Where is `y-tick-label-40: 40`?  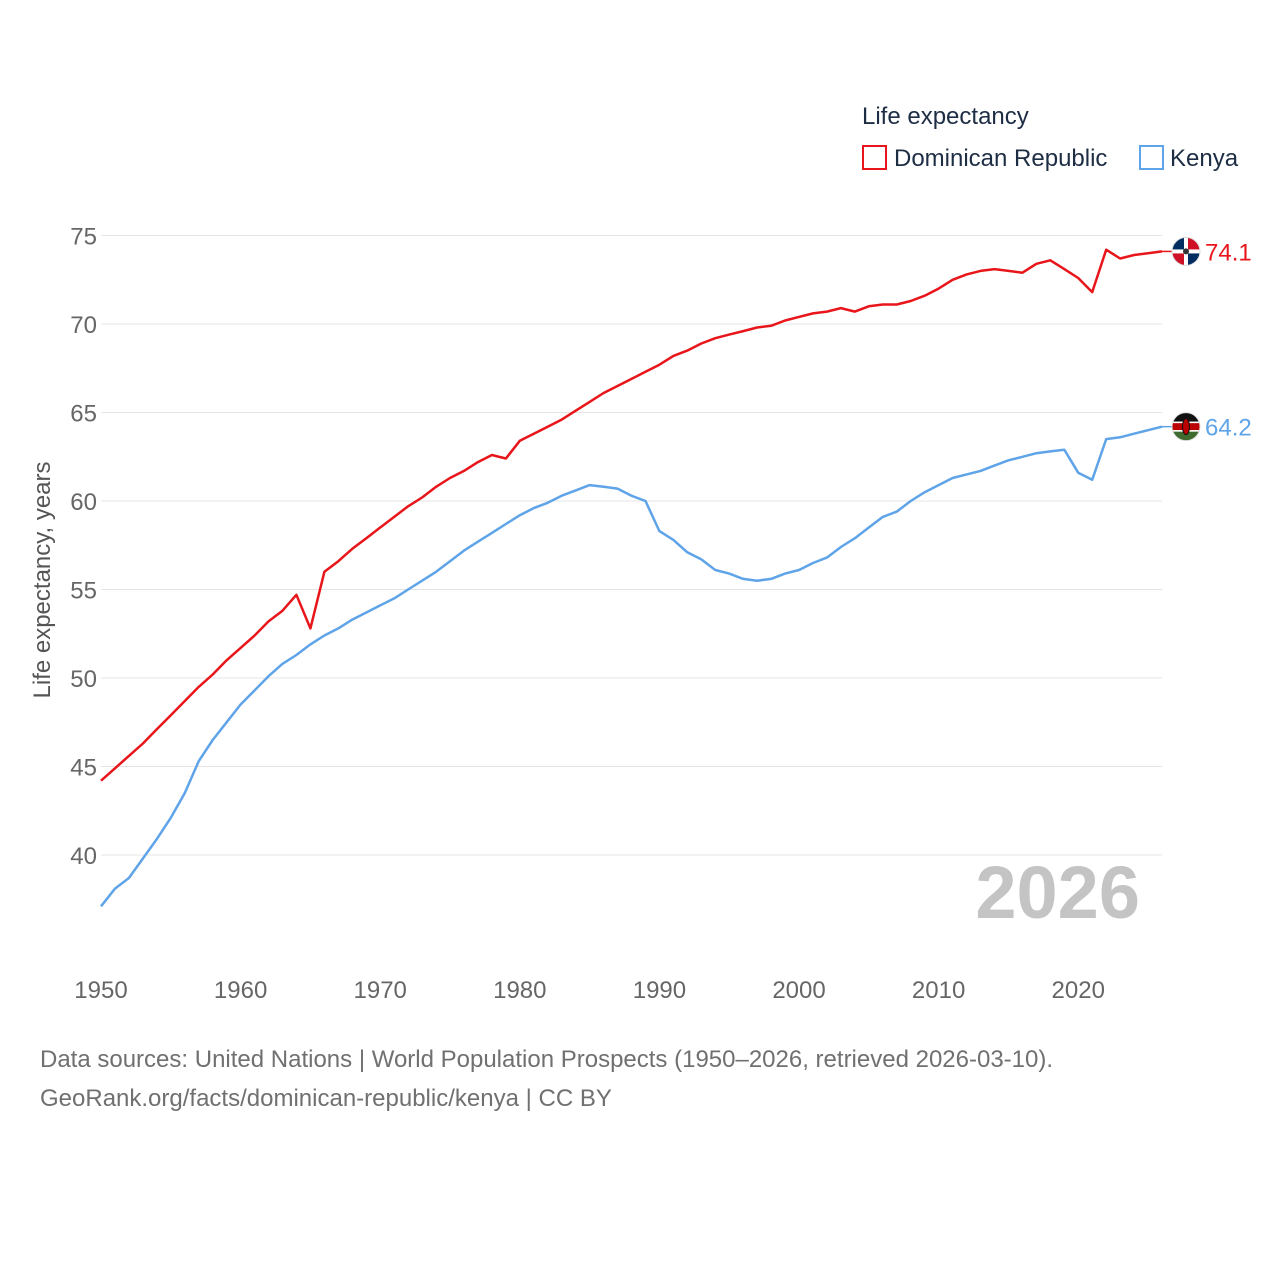
y-tick-label-40: 40 is located at coordinates (83, 856).